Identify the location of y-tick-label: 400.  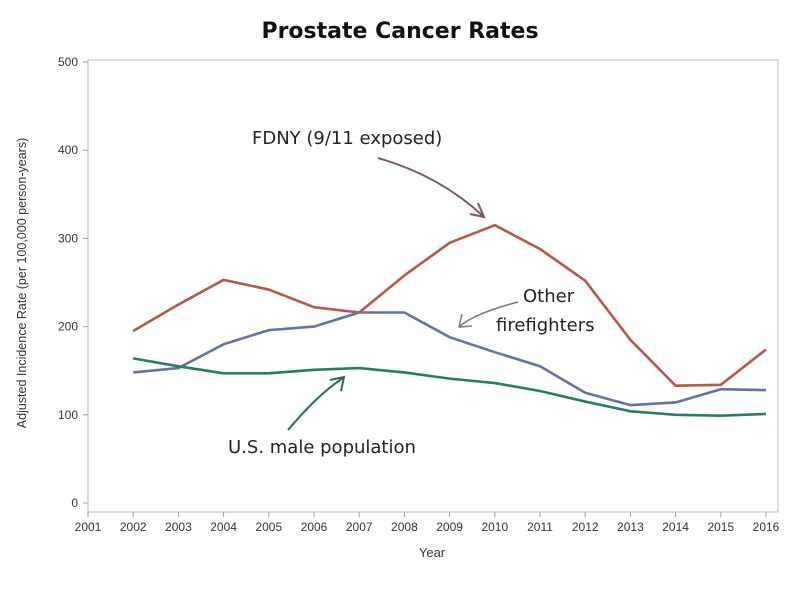
(68, 150).